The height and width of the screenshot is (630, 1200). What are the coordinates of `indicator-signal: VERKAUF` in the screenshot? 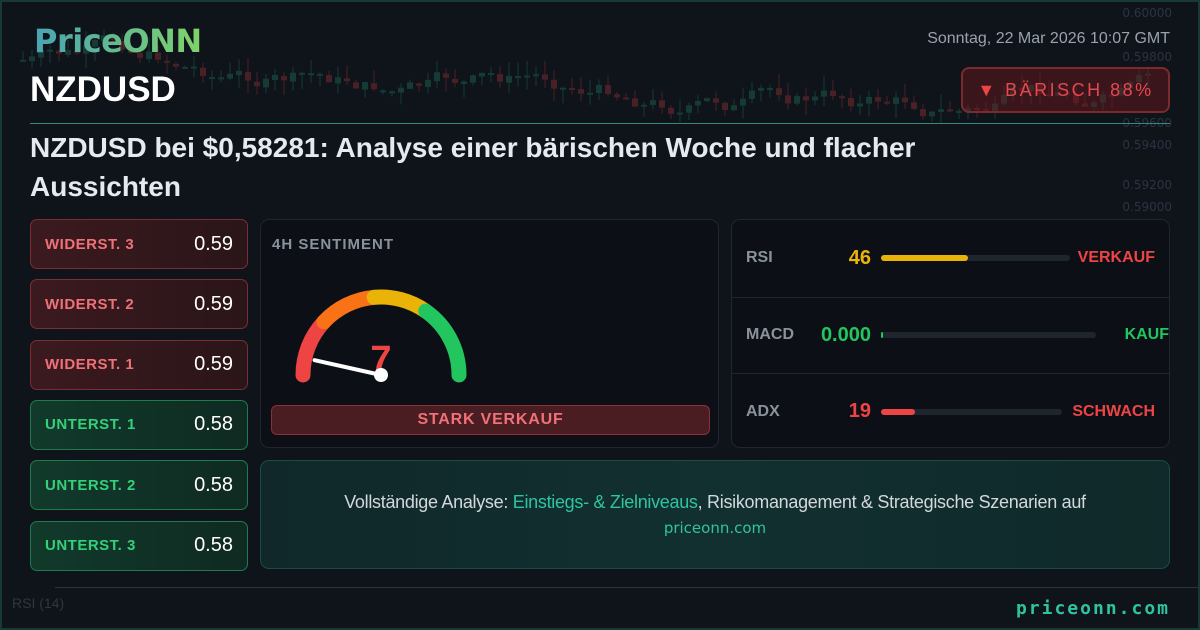 It's located at (1116, 257).